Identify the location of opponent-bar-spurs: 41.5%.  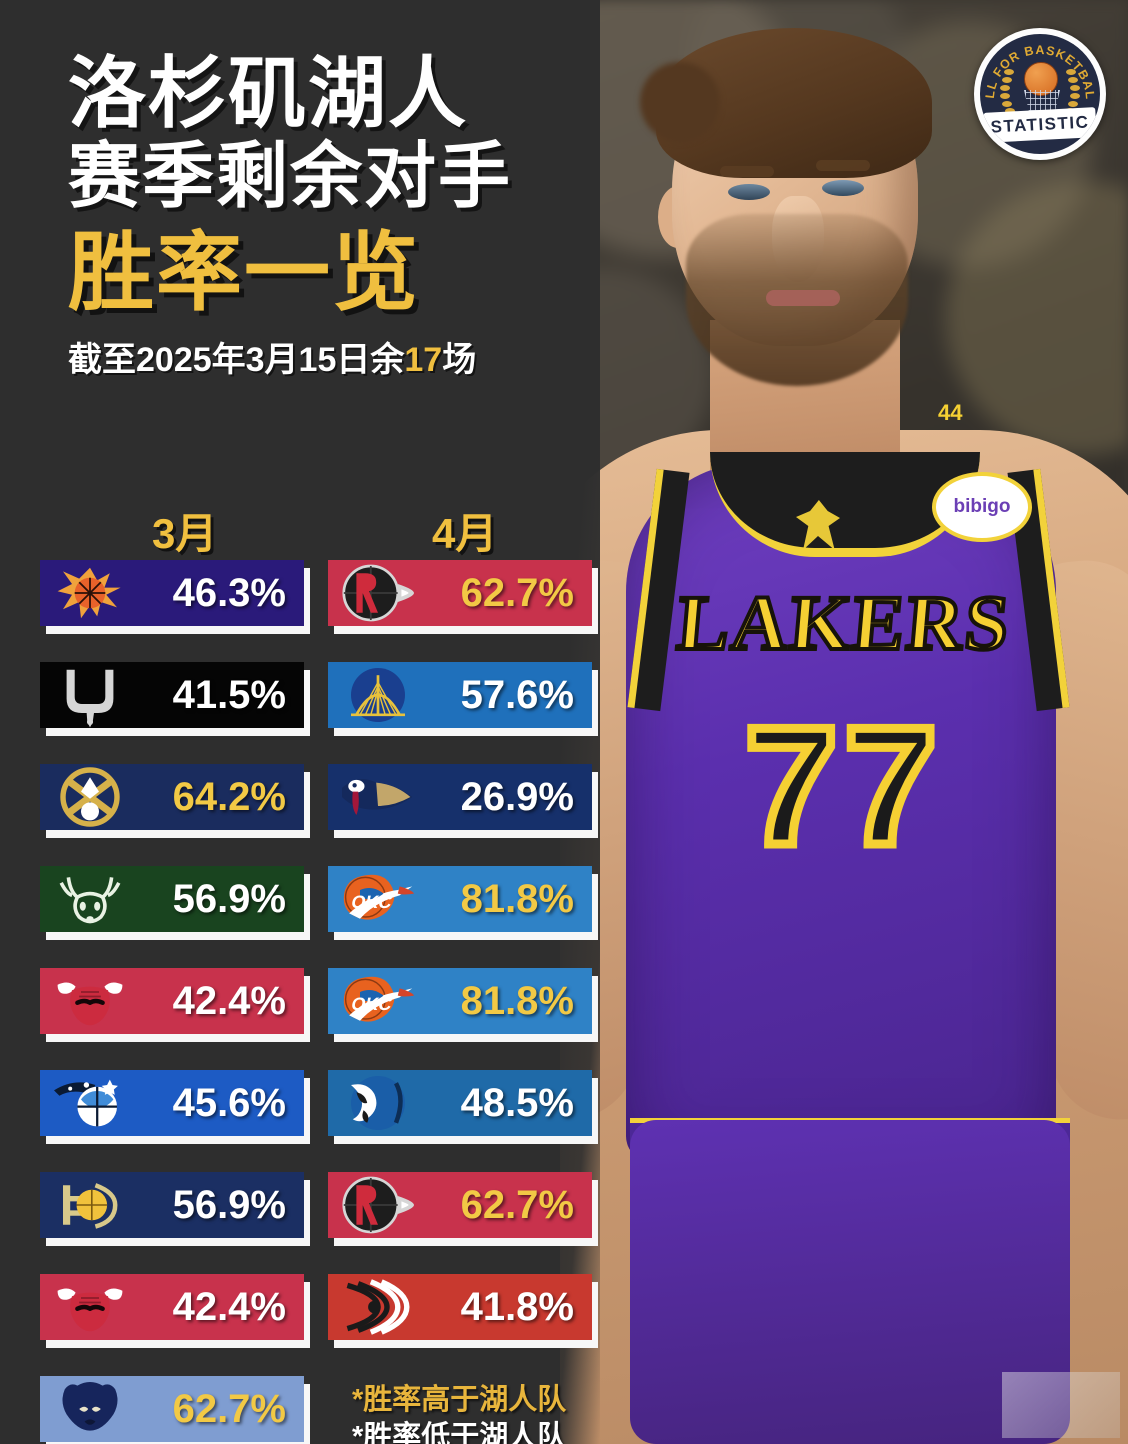
(172, 695).